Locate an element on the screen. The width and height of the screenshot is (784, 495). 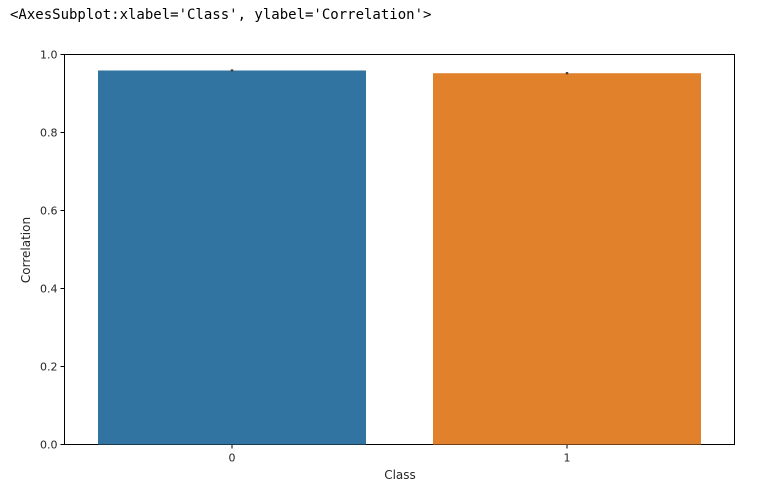
x-axis-label: Class is located at coordinates (400, 475).